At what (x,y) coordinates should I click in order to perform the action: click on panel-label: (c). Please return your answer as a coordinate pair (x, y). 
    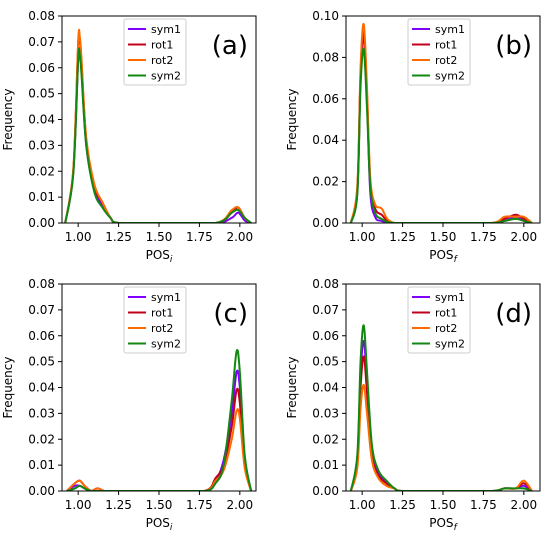
    Looking at the image, I should click on (230, 314).